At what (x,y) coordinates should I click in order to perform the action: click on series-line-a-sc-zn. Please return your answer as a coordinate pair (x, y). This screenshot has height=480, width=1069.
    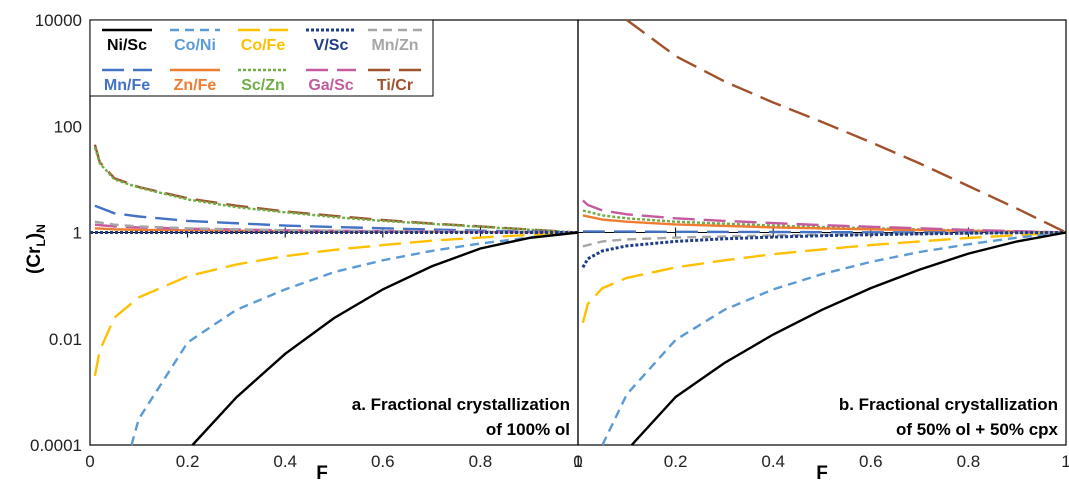
    Looking at the image, I should click on (336, 190).